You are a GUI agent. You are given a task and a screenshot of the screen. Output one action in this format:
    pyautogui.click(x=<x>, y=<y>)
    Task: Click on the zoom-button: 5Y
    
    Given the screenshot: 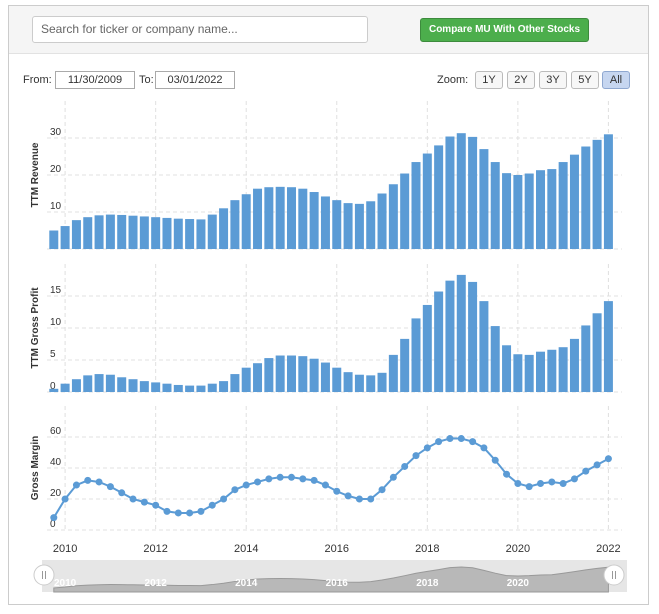 What is the action you would take?
    pyautogui.click(x=585, y=80)
    